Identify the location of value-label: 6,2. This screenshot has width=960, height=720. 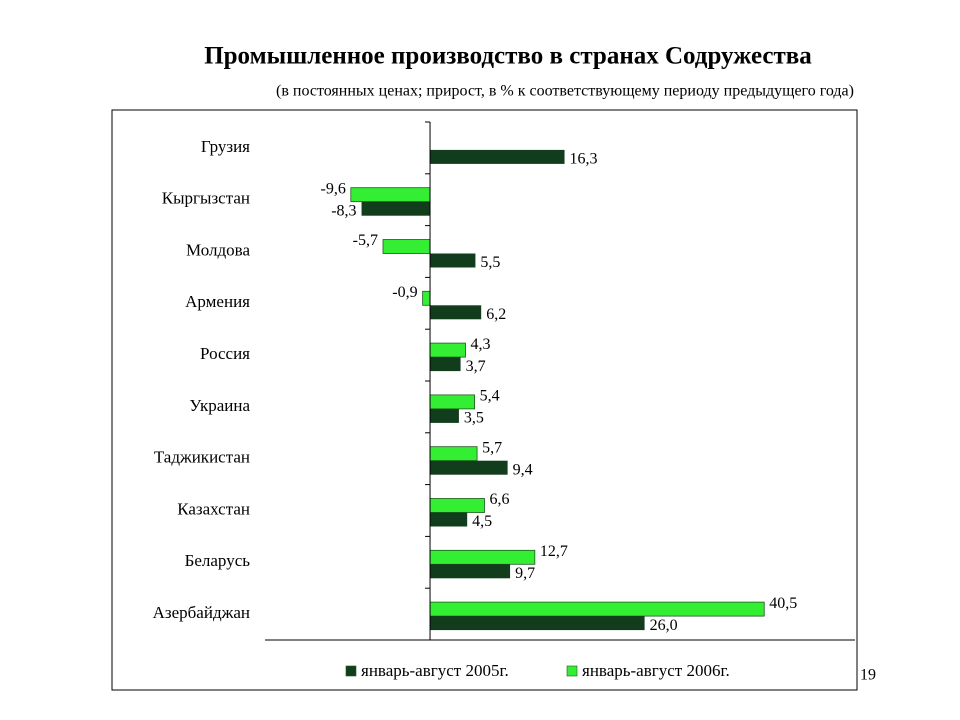
(496, 314).